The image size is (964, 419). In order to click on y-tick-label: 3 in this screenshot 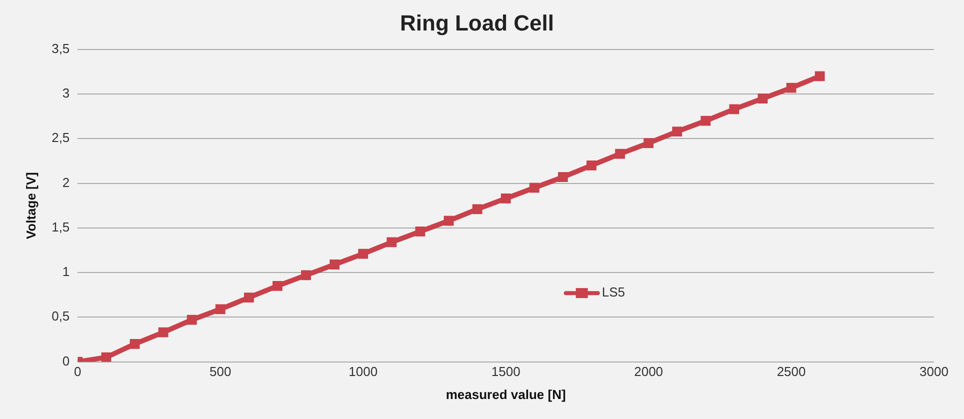, I will do `click(66, 93)`.